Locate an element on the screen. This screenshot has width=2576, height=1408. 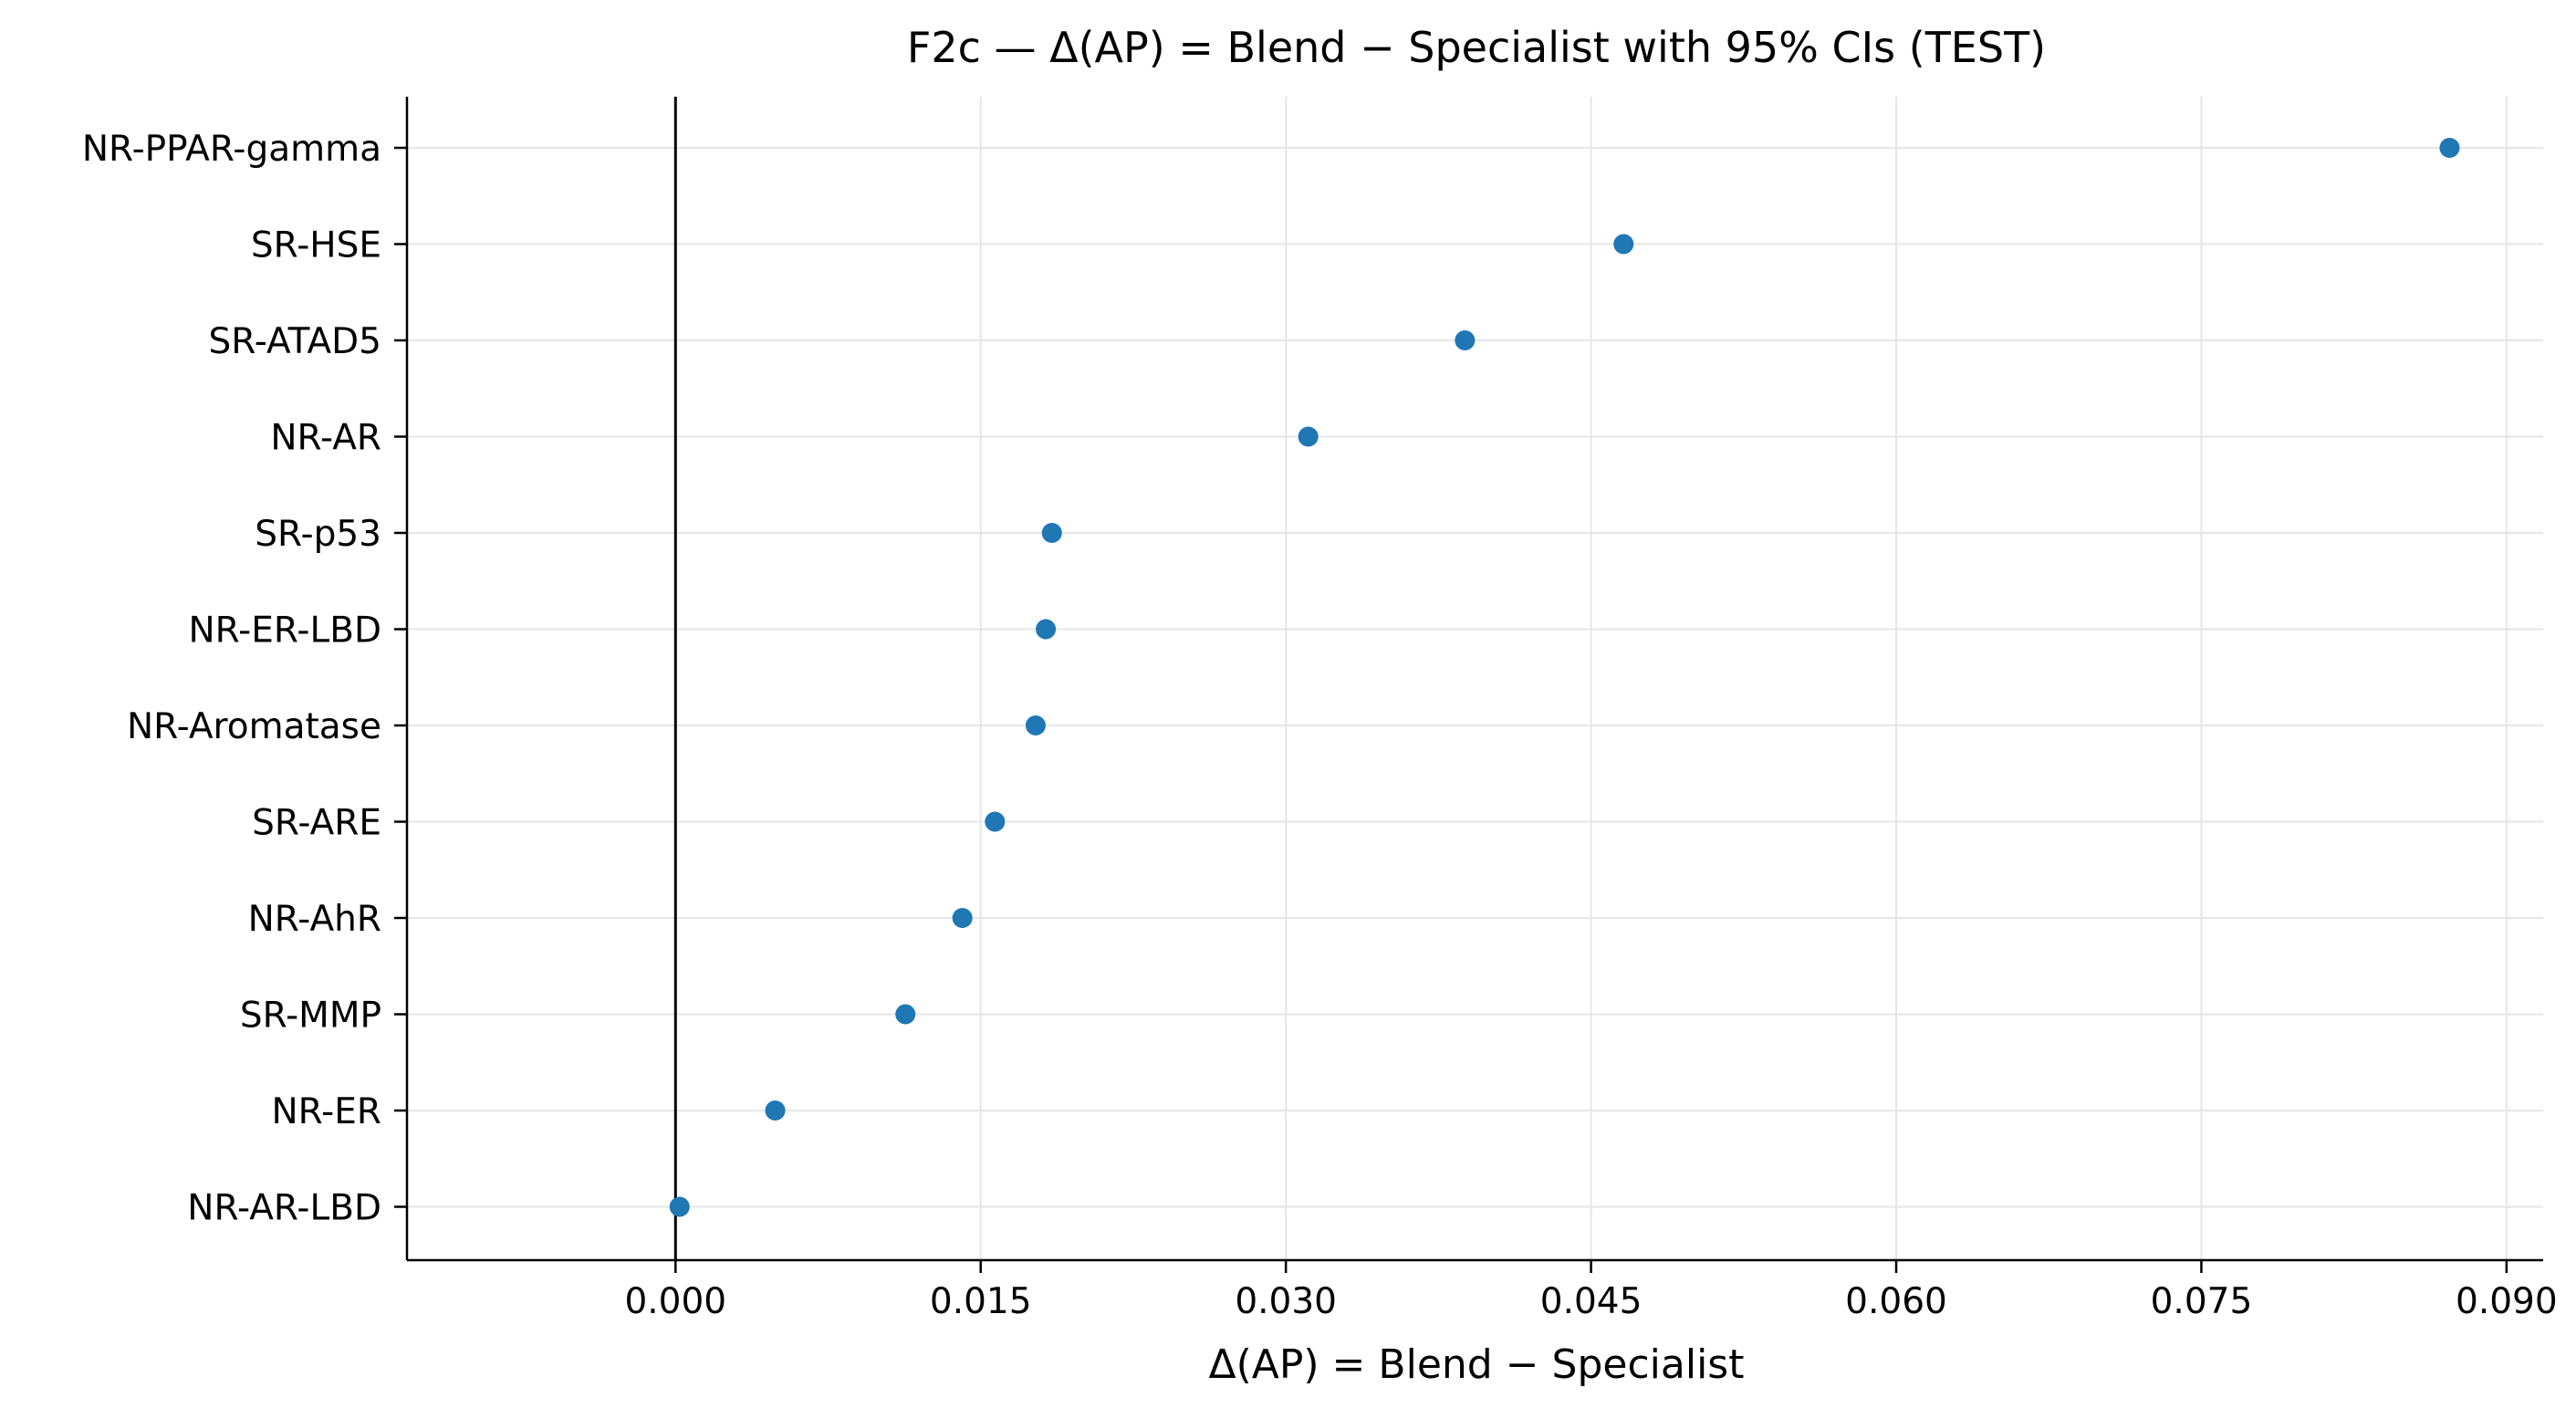
x-tick-label: 0.075 is located at coordinates (2202, 1301).